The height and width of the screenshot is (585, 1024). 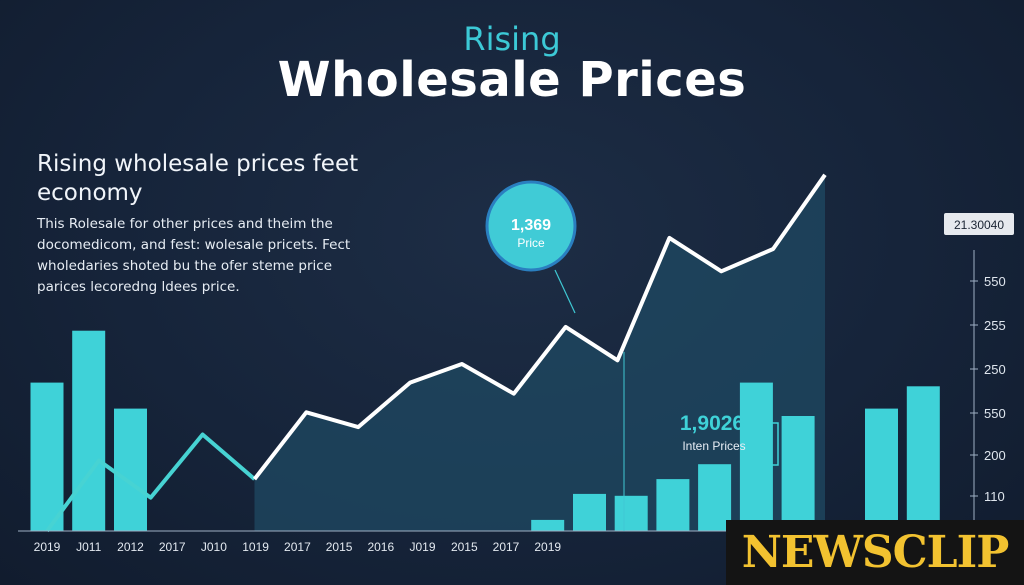 I want to click on y-tick-label: 110, so click(x=994, y=496).